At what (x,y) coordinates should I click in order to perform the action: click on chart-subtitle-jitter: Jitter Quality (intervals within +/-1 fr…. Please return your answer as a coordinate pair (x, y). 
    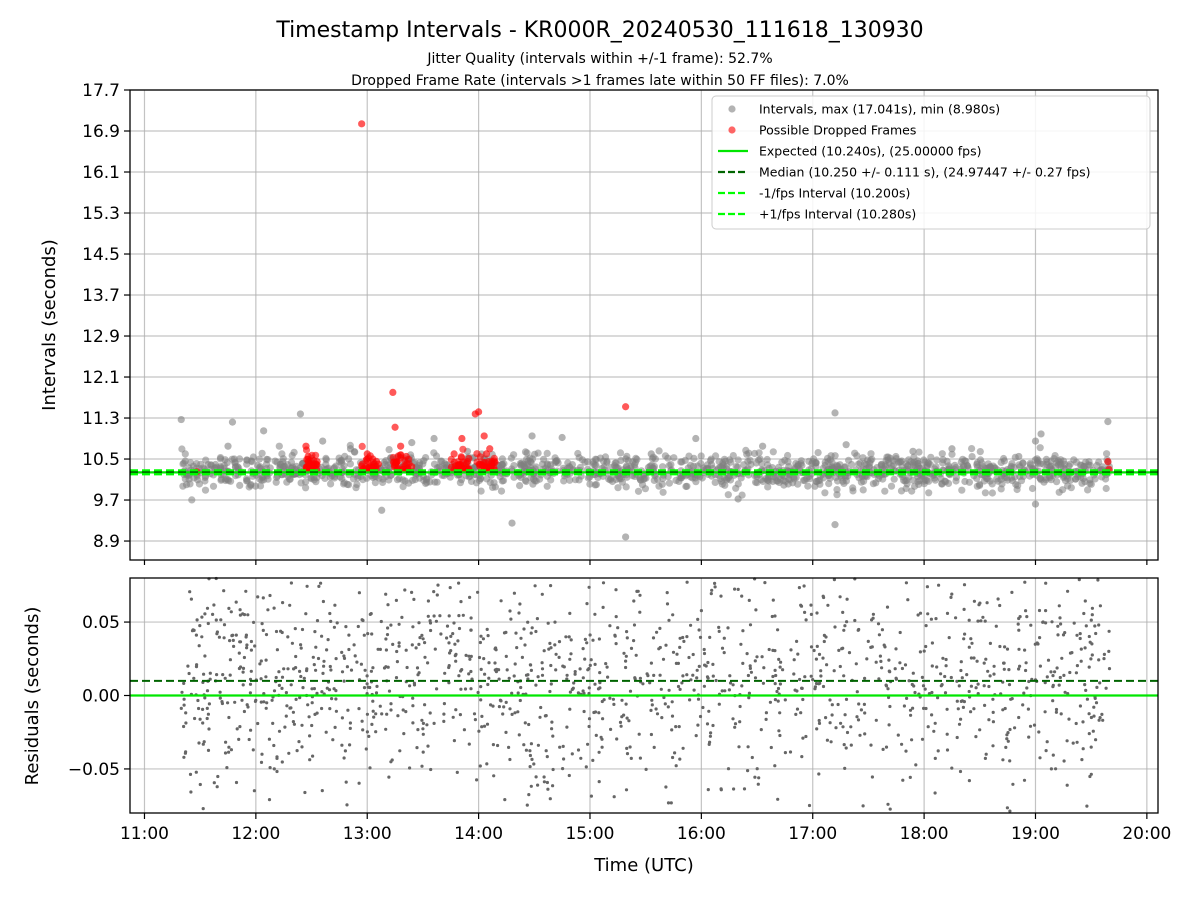
    Looking at the image, I should click on (599, 59).